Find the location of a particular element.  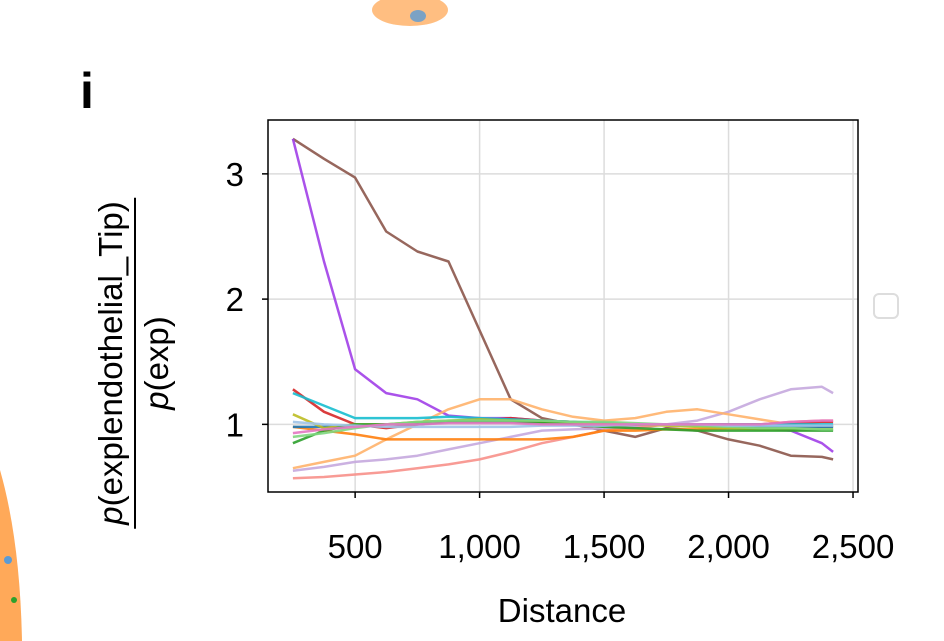

y-axis-label-denominator: p(exp) is located at coordinates (156, 363).